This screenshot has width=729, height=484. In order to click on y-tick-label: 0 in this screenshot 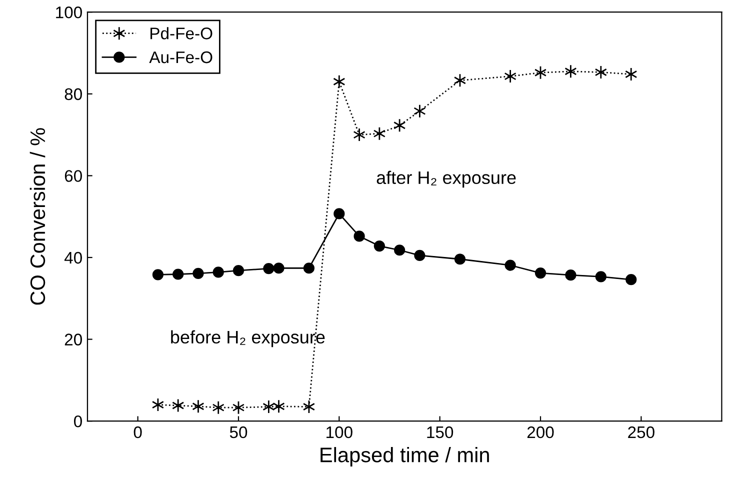, I will do `click(78, 421)`.